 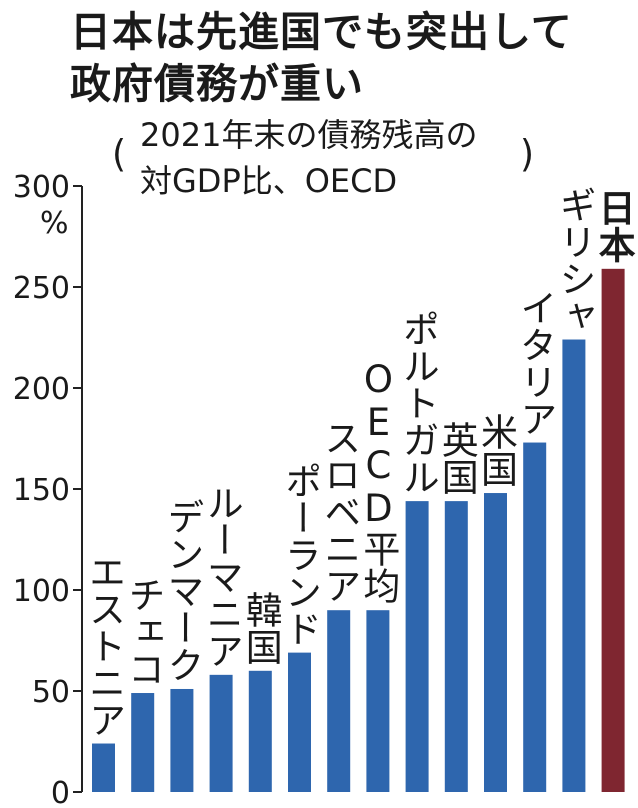 I want to click on category-label: 英国, so click(x=457, y=458).